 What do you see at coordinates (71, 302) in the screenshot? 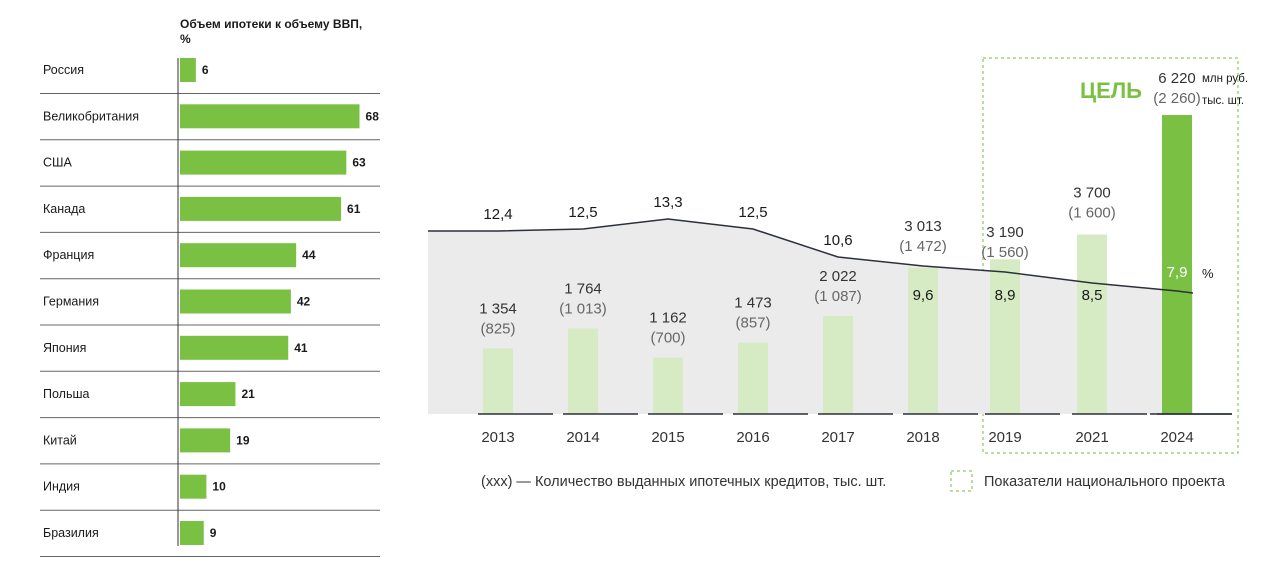
I see `hbar-category-label: Германия` at bounding box center [71, 302].